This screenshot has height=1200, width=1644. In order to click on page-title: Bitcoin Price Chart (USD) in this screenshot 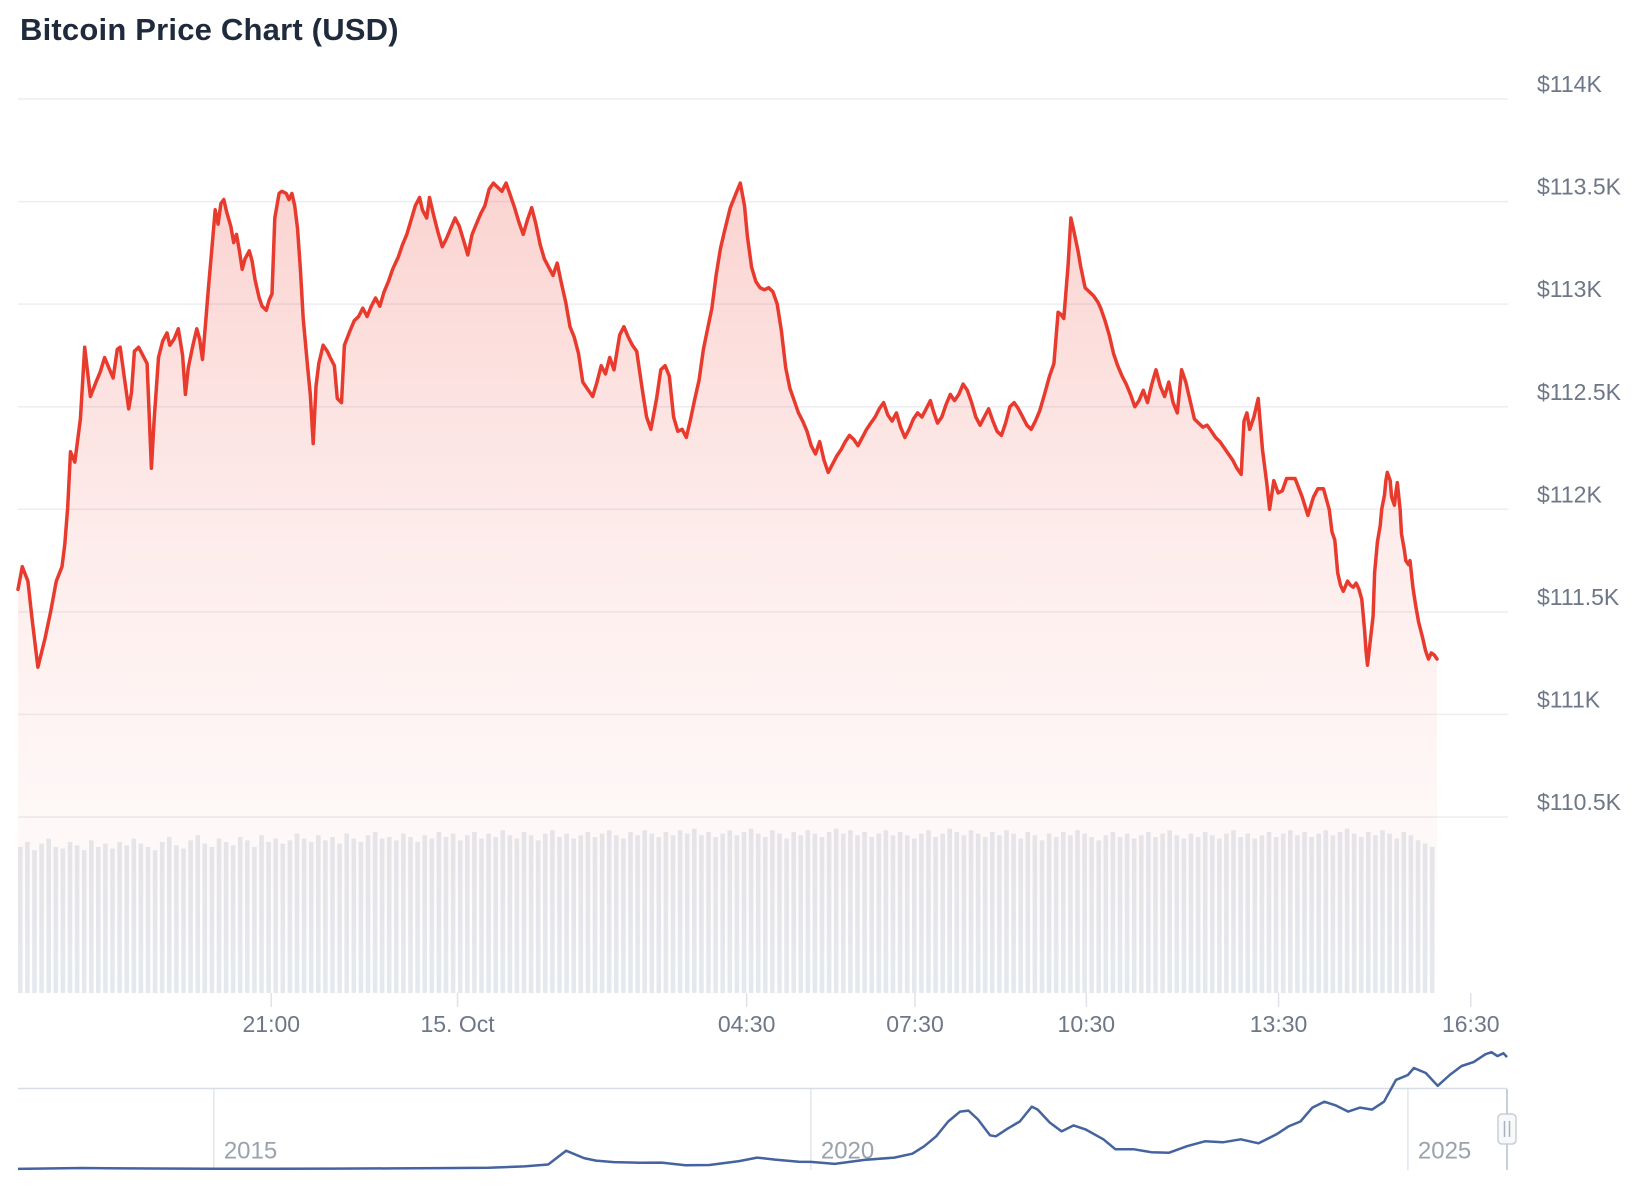, I will do `click(209, 29)`.